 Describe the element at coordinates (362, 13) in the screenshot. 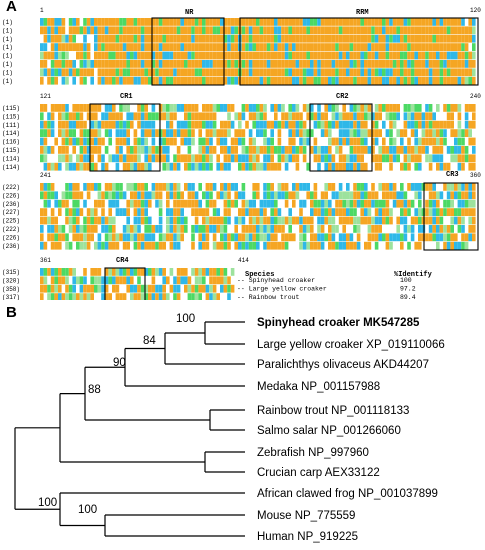

I see `domain-label-rrm: RRM` at that location.